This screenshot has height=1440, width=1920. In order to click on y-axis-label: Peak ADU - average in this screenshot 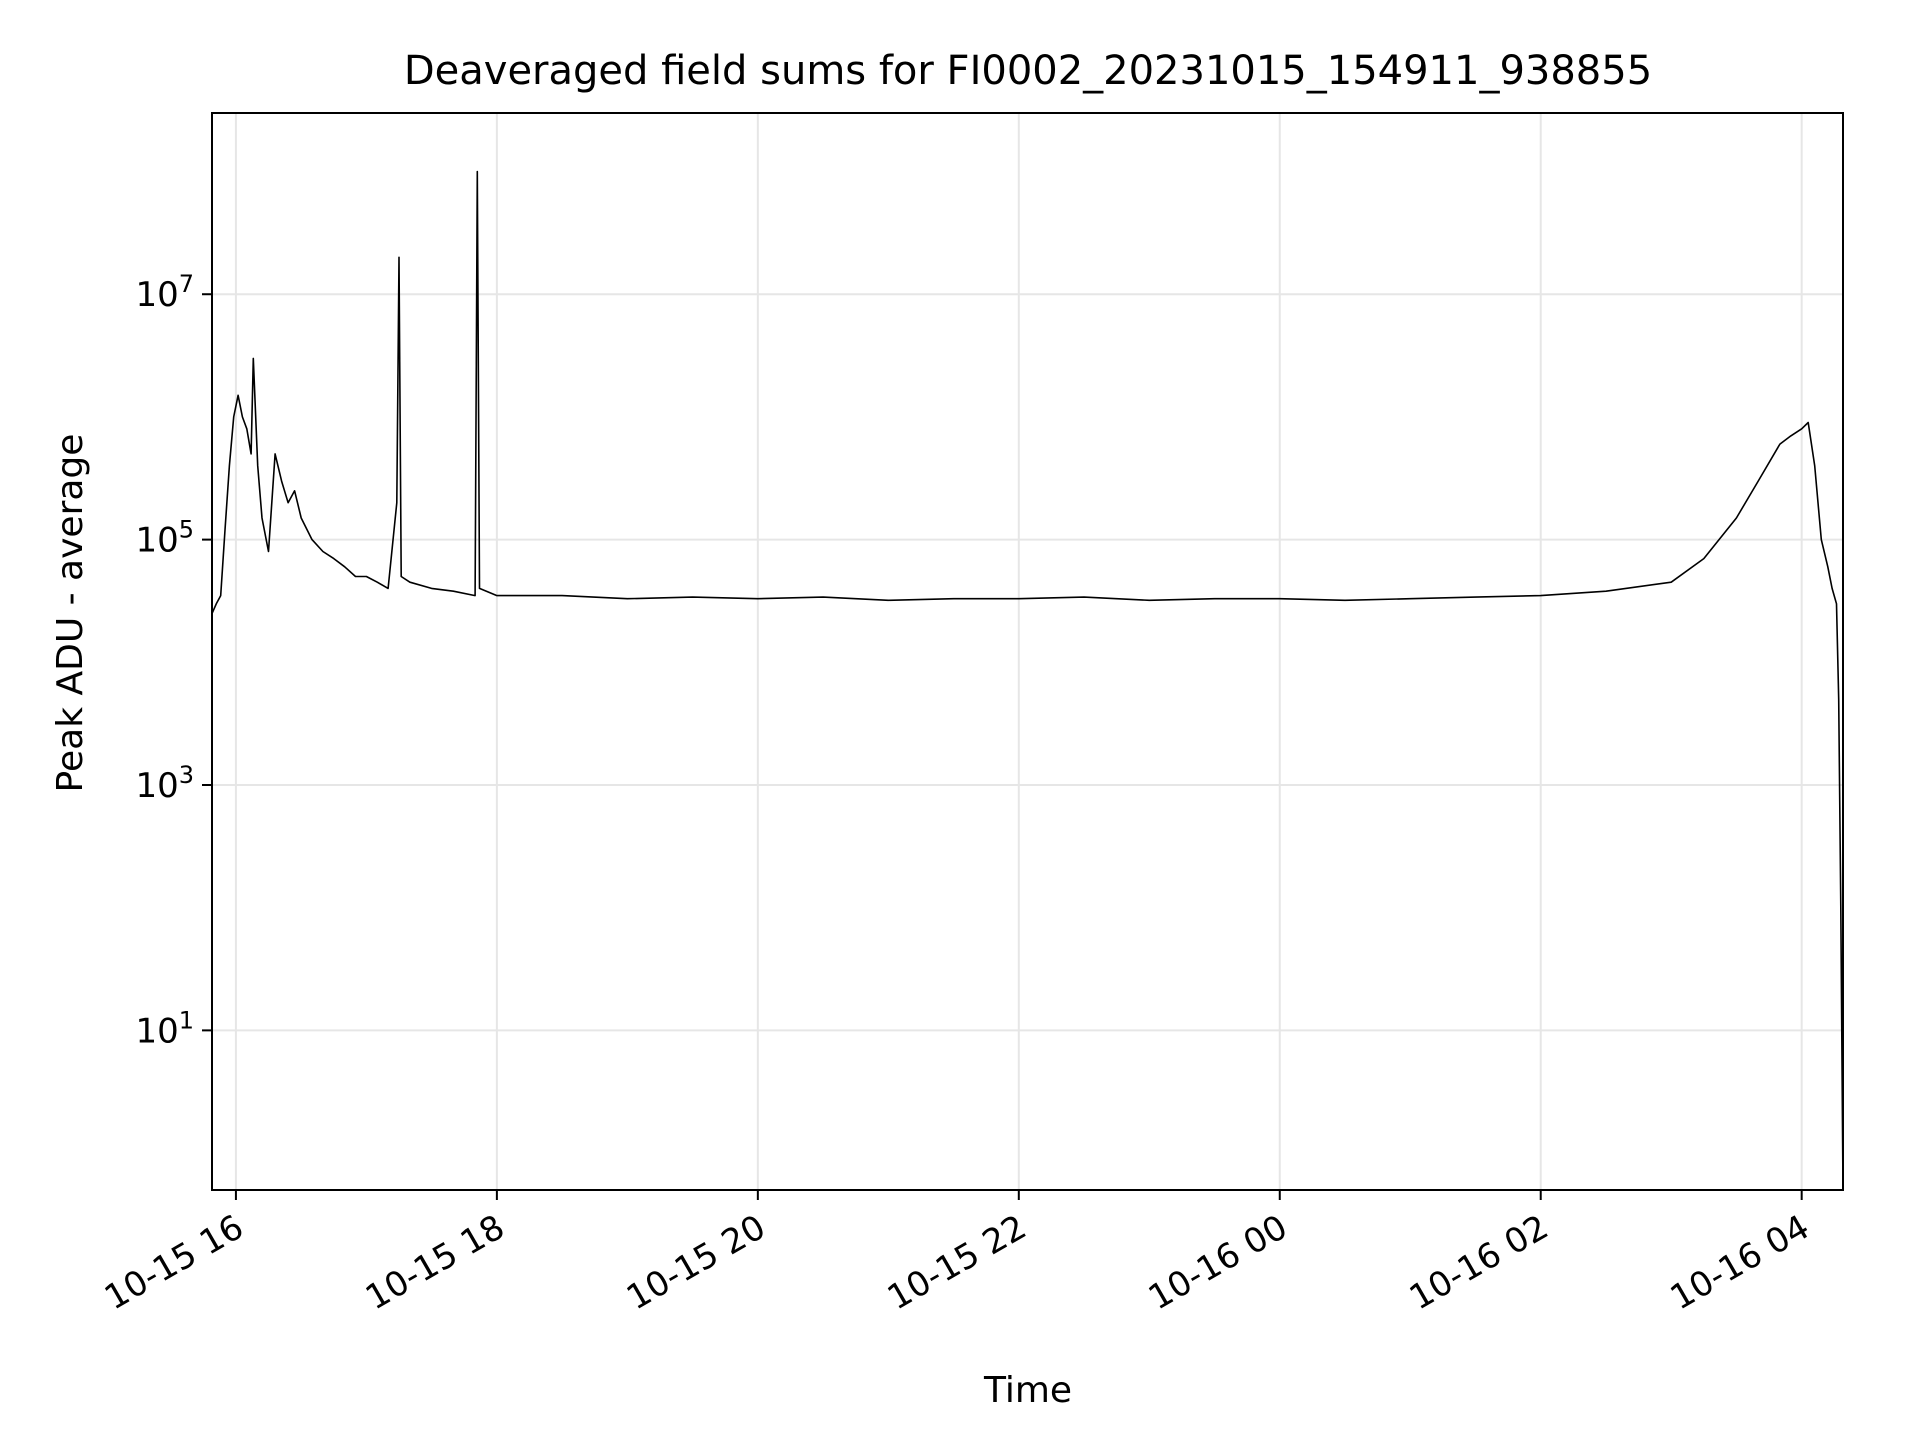, I will do `click(70, 613)`.